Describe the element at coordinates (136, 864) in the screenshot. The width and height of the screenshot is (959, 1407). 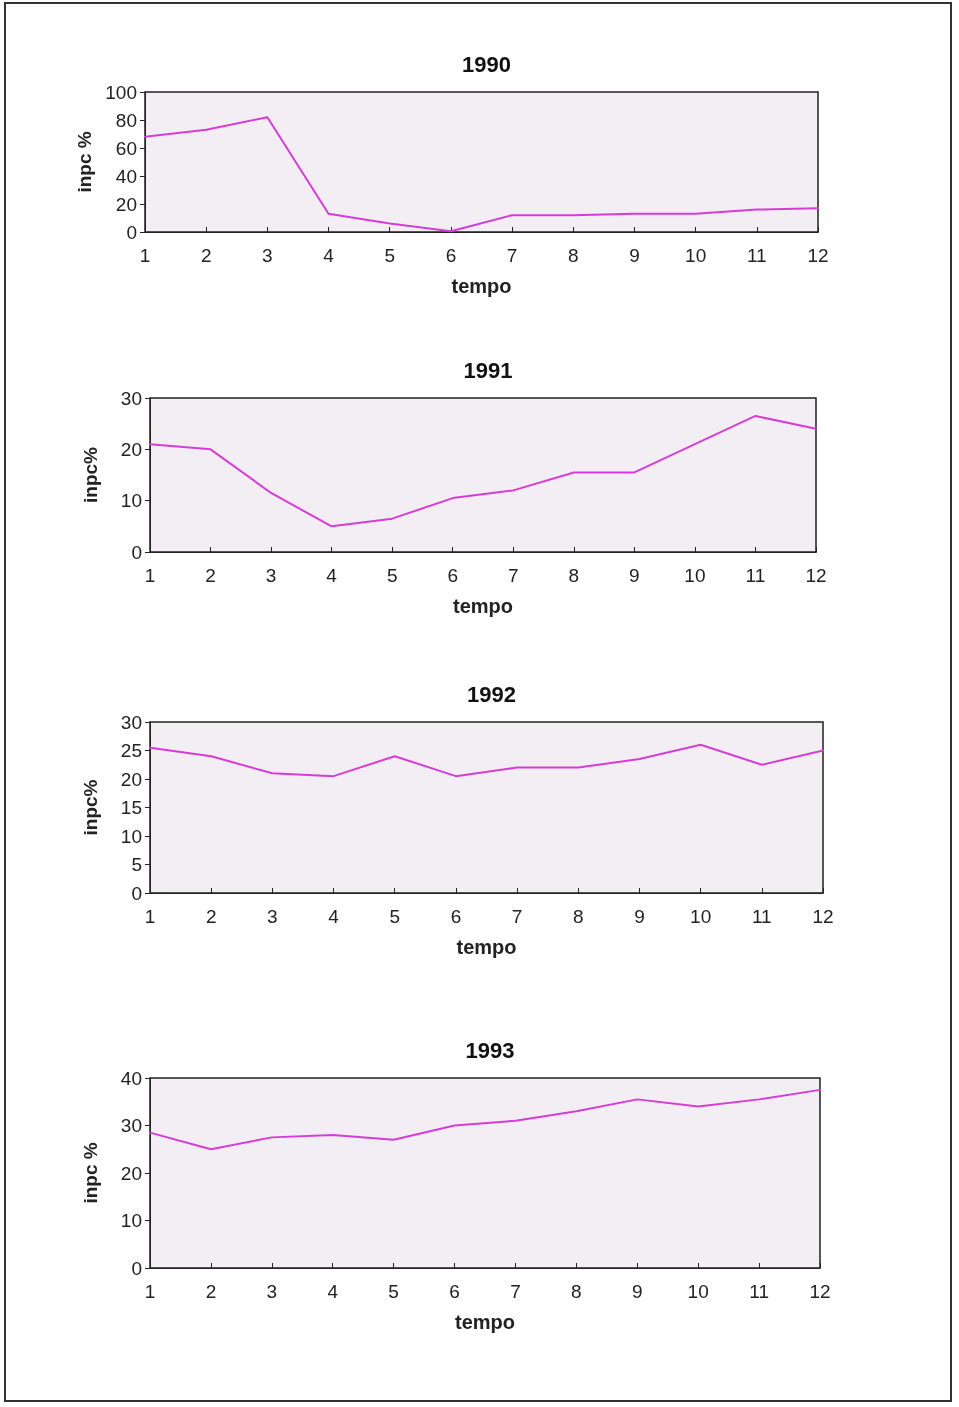
I see `y-tick-label: 5` at that location.